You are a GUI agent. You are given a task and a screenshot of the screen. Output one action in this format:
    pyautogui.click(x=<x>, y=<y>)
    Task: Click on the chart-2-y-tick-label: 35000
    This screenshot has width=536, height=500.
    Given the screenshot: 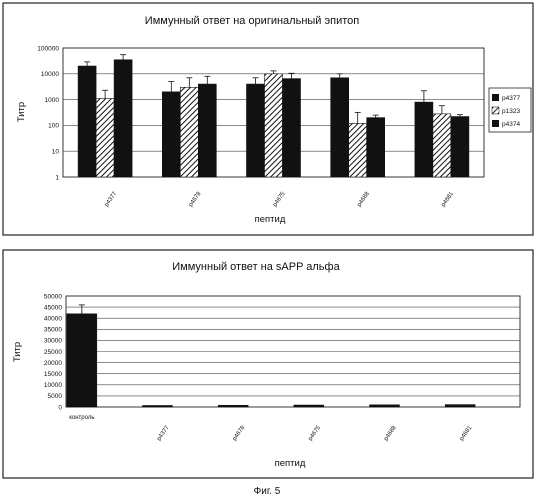 What is the action you would take?
    pyautogui.click(x=53, y=330)
    